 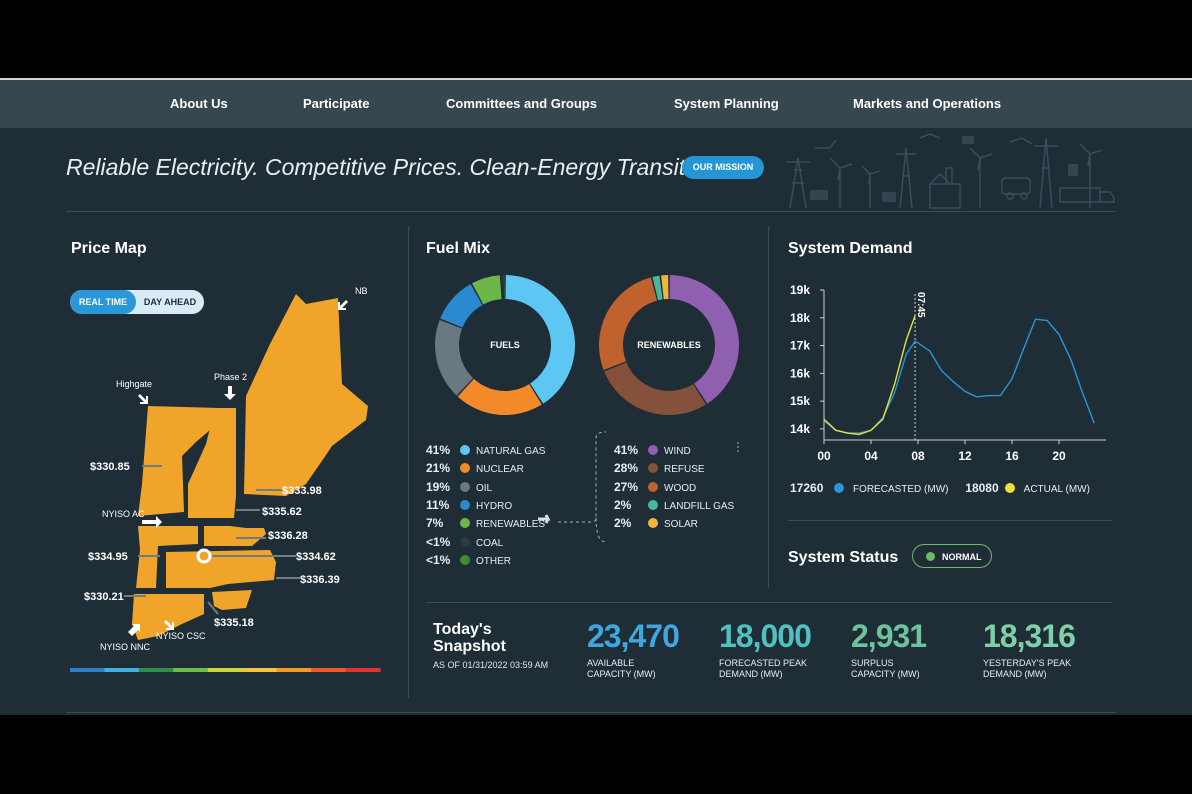 I want to click on x-tick-label: 04, so click(x=871, y=456).